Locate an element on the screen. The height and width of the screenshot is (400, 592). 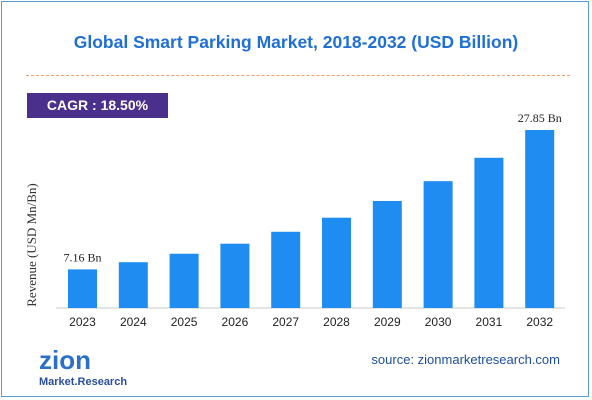
x-tick-2029: 2029 is located at coordinates (387, 322).